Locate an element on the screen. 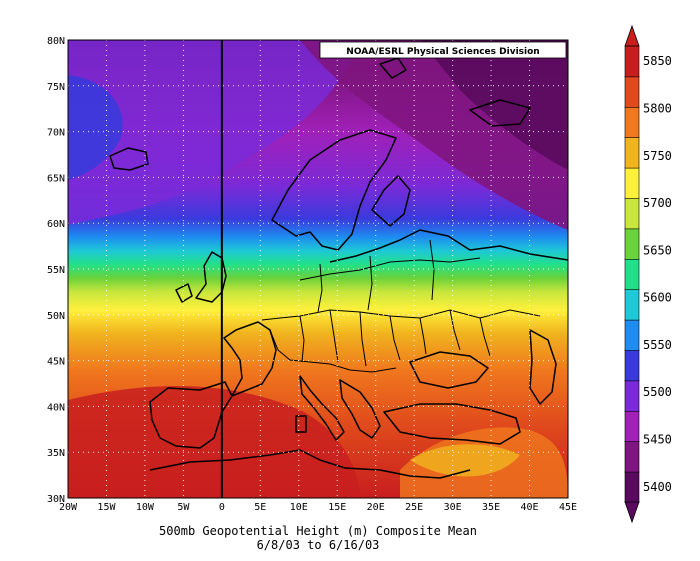 The image size is (700, 561). lon-tick-label: 15E is located at coordinates (337, 507).